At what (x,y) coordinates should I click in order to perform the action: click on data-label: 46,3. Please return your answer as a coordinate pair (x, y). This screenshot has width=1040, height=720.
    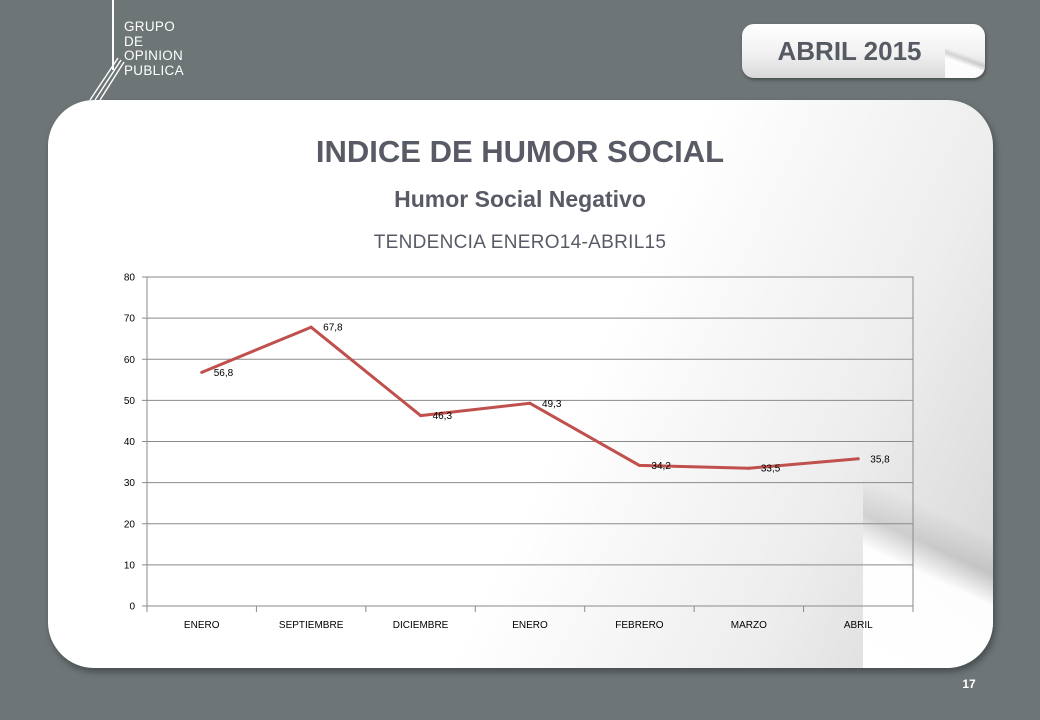
    Looking at the image, I should click on (443, 416).